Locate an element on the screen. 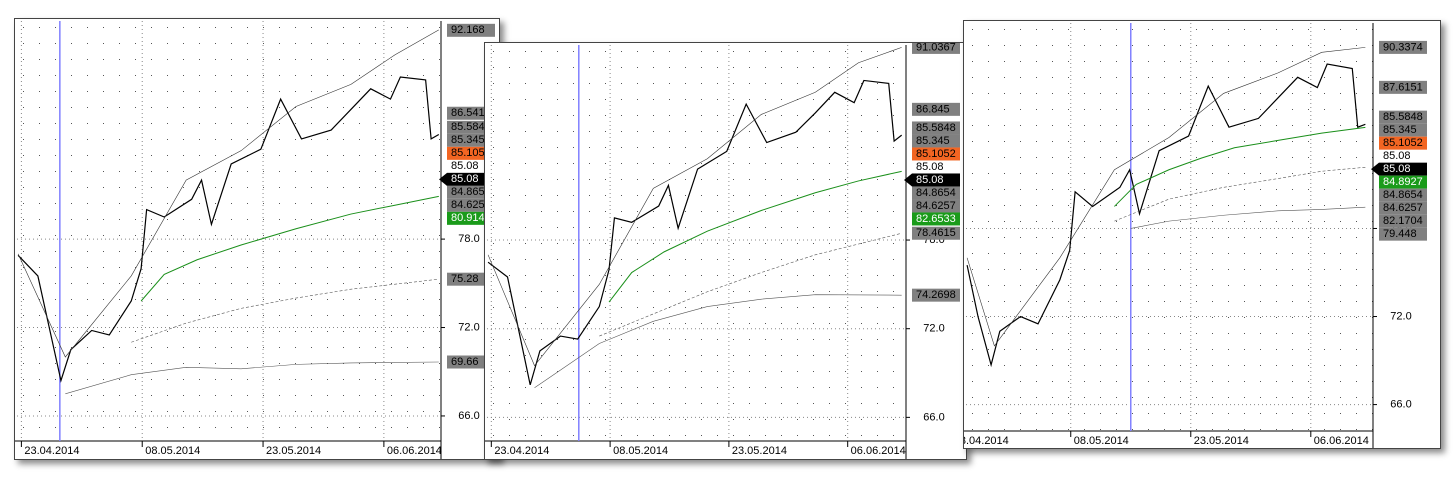  price-label: 78.4615 is located at coordinates (936, 233).